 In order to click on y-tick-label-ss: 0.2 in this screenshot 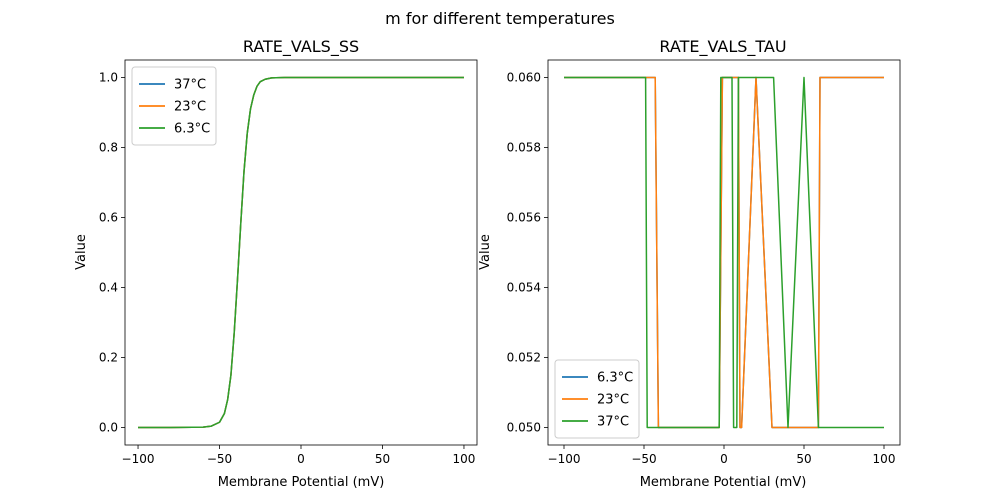, I will do `click(108, 358)`.